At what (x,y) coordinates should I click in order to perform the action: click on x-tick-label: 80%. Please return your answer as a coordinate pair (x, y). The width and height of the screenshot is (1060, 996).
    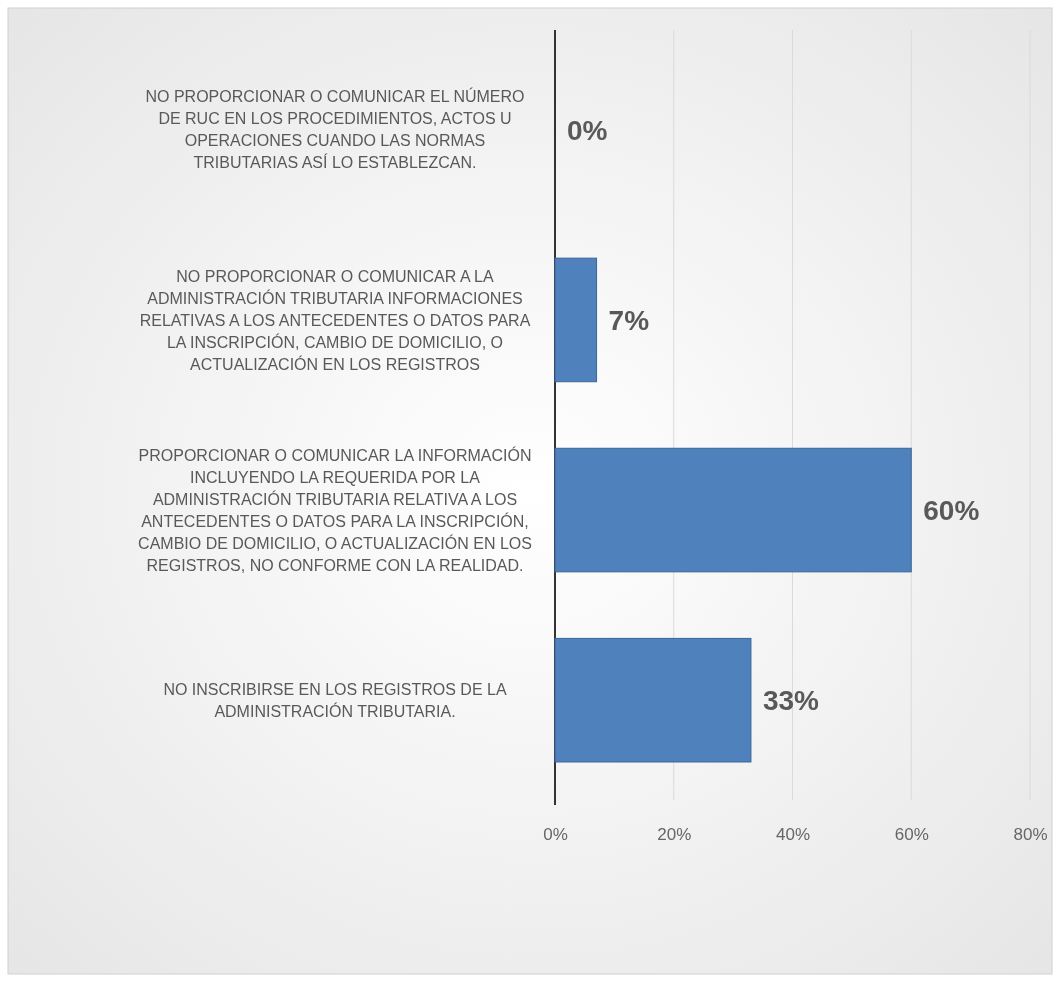
    Looking at the image, I should click on (1030, 835).